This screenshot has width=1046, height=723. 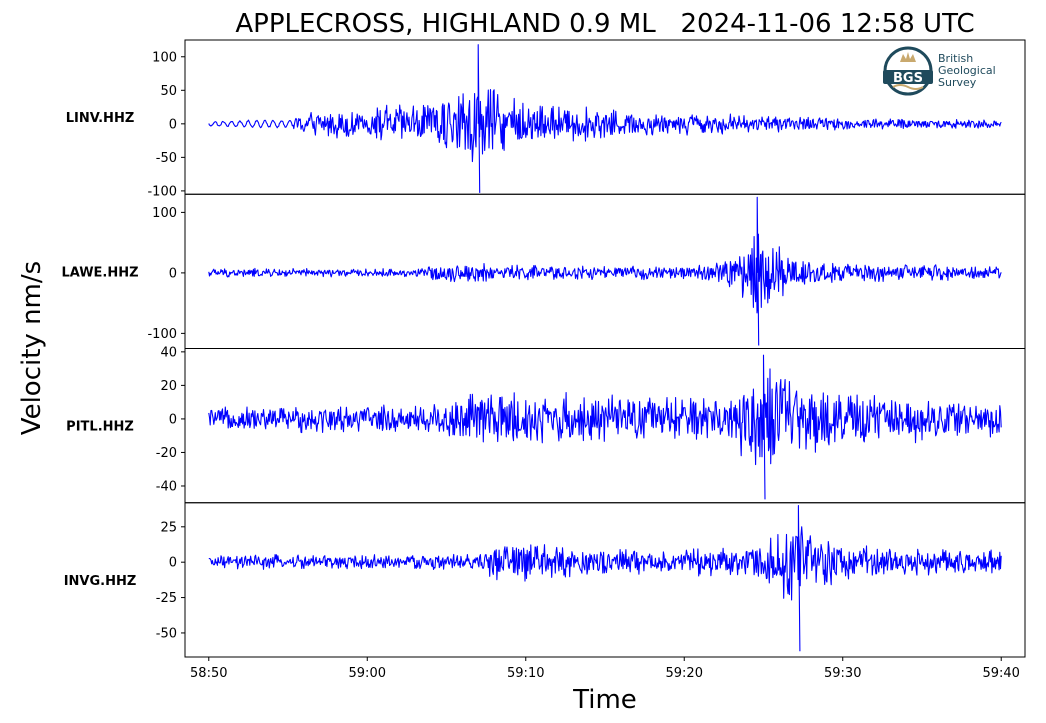 I want to click on y-tick-label: -25, so click(x=166, y=598).